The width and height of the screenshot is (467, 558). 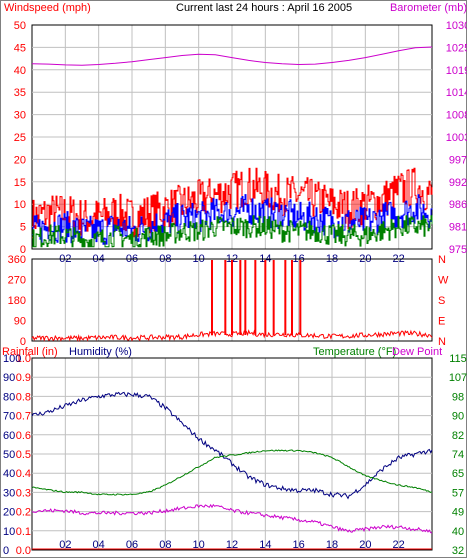 What do you see at coordinates (458, 551) in the screenshot?
I see `temperature-tick-label: 32` at bounding box center [458, 551].